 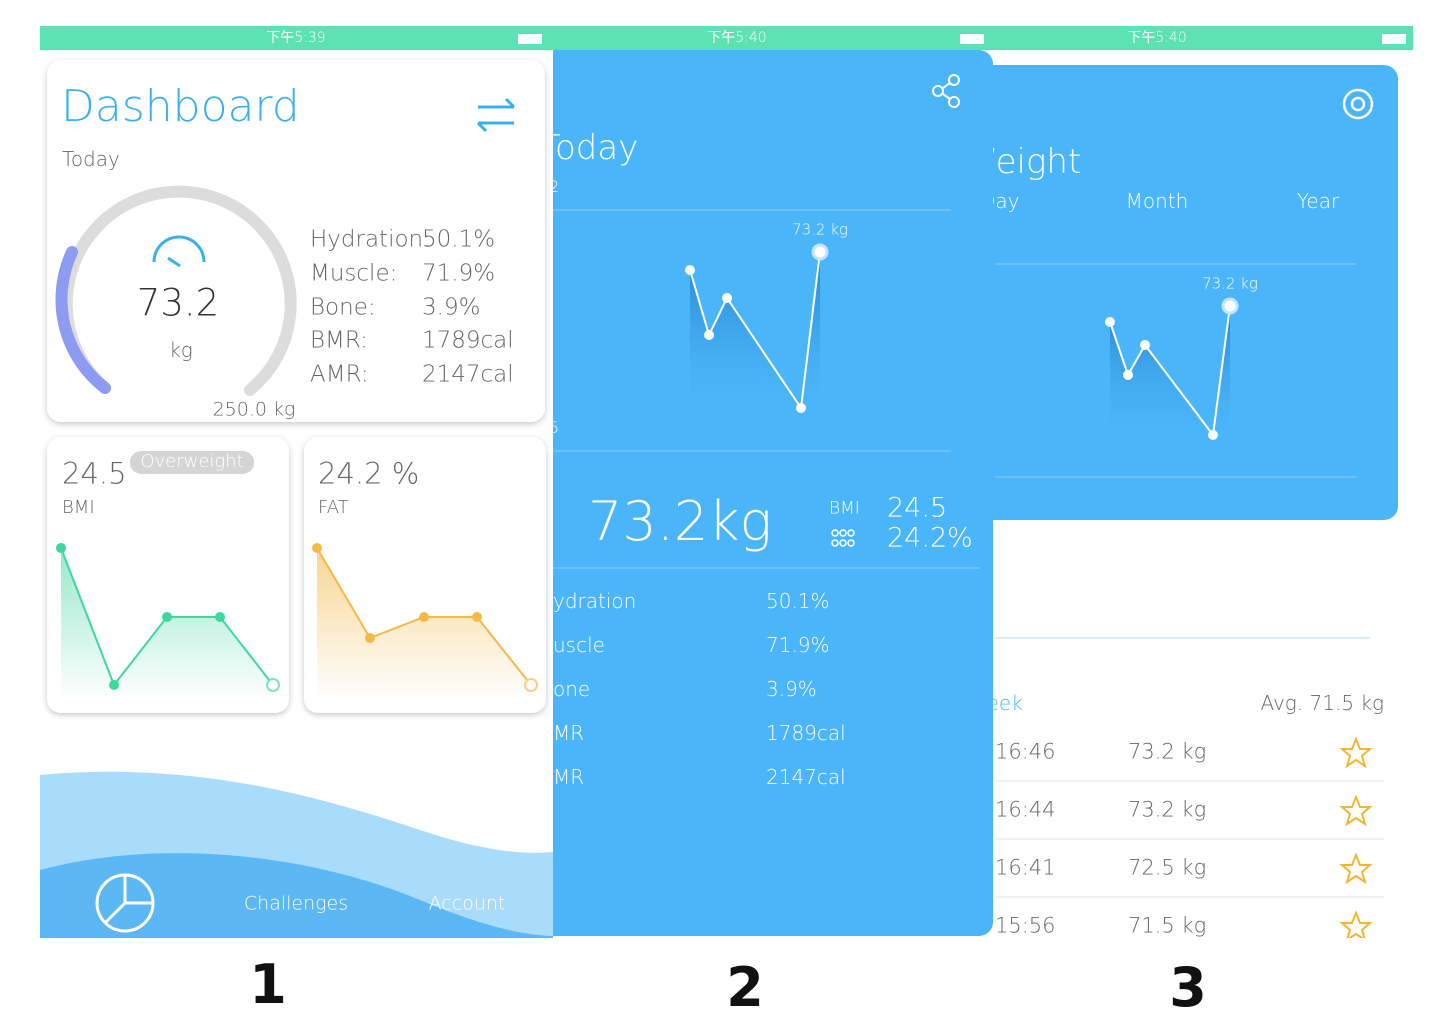 What do you see at coordinates (296, 241) in the screenshot?
I see `dashboard-card` at bounding box center [296, 241].